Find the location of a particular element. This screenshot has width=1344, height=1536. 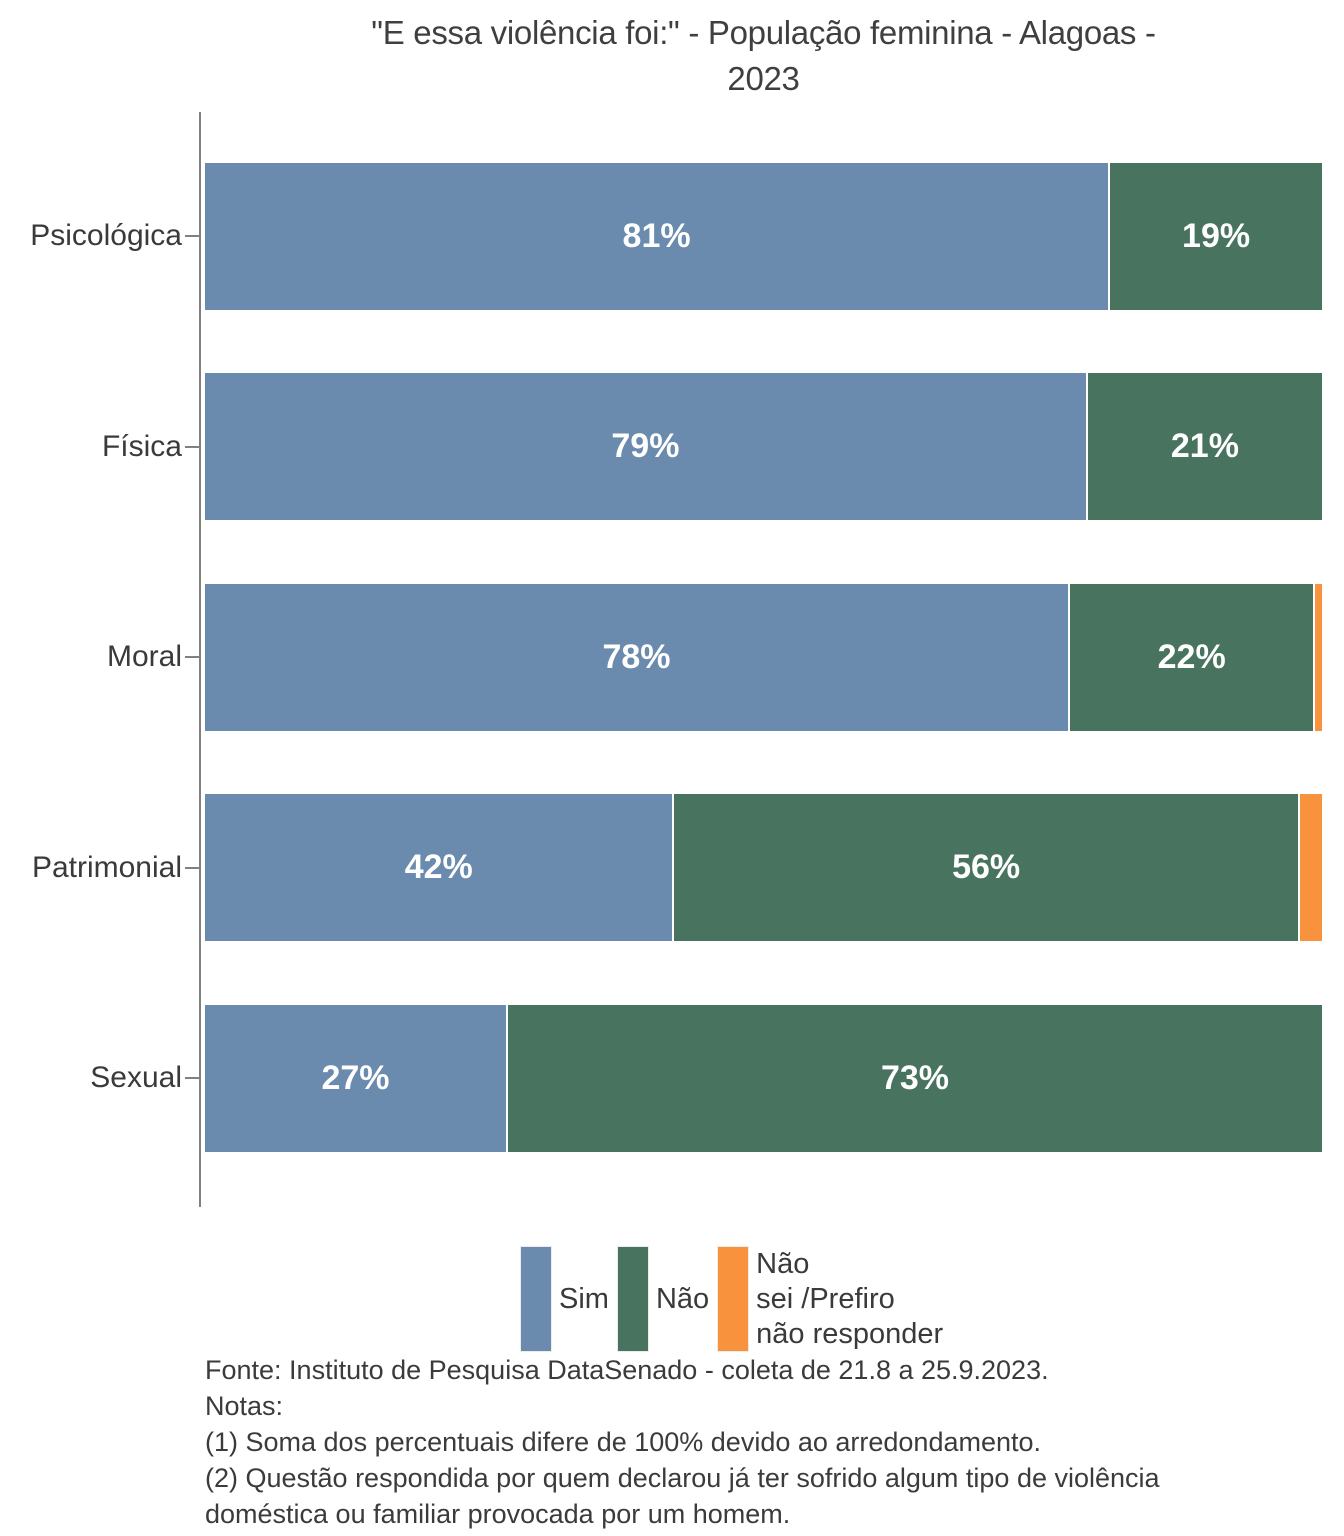

legend-label-line: Sim is located at coordinates (584, 1298).